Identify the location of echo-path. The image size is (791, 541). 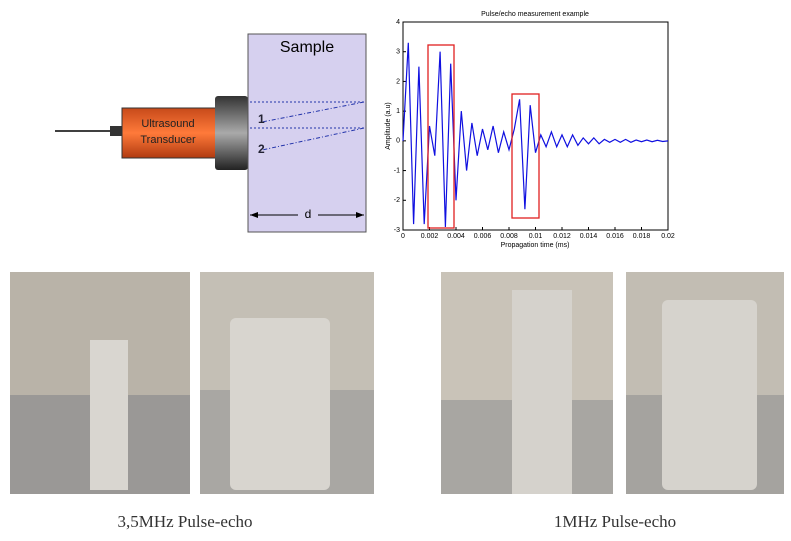
(313, 112).